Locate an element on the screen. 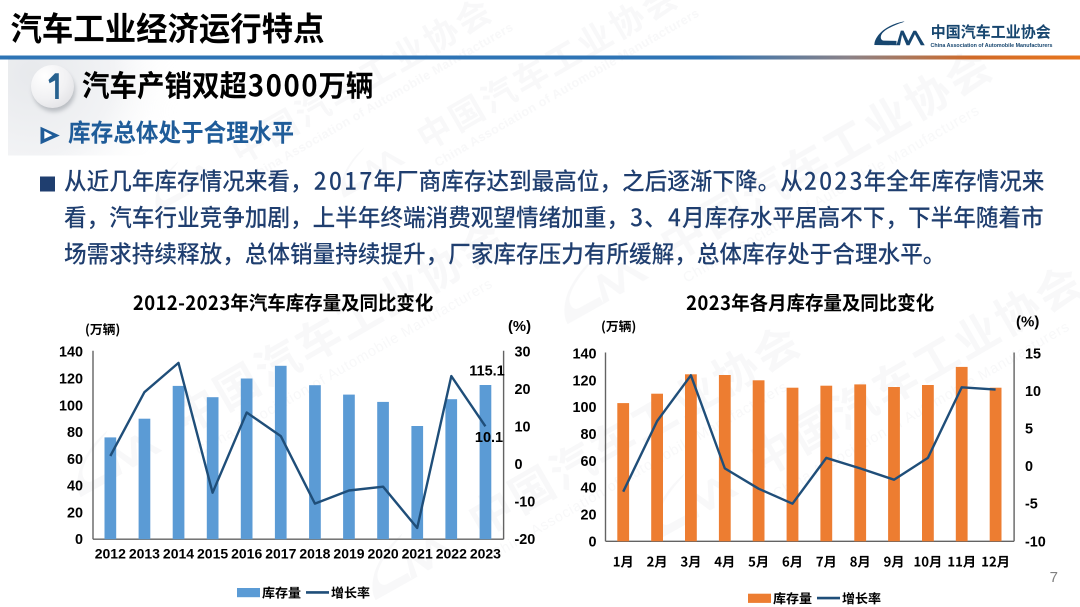  svg-text: 30 is located at coordinates (523, 353).